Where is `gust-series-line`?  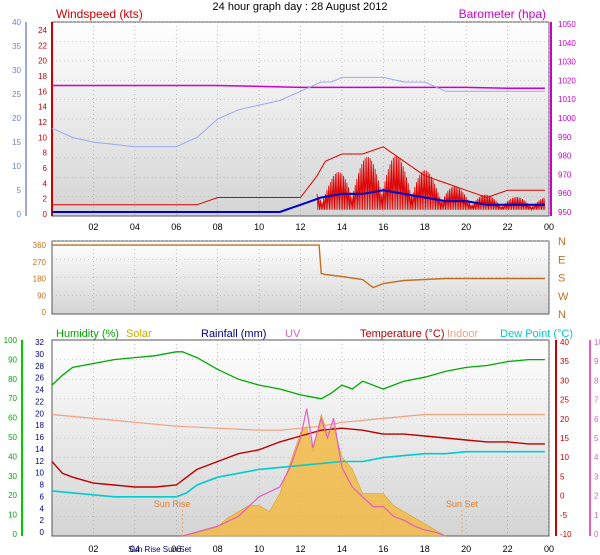 gust-series-line is located at coordinates (298, 176).